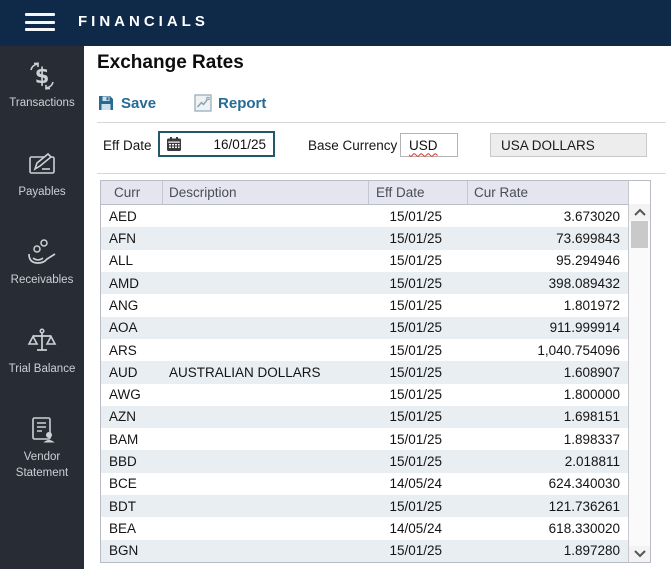 This screenshot has width=671, height=569. What do you see at coordinates (639, 554) in the screenshot?
I see `scroll-down-icon` at bounding box center [639, 554].